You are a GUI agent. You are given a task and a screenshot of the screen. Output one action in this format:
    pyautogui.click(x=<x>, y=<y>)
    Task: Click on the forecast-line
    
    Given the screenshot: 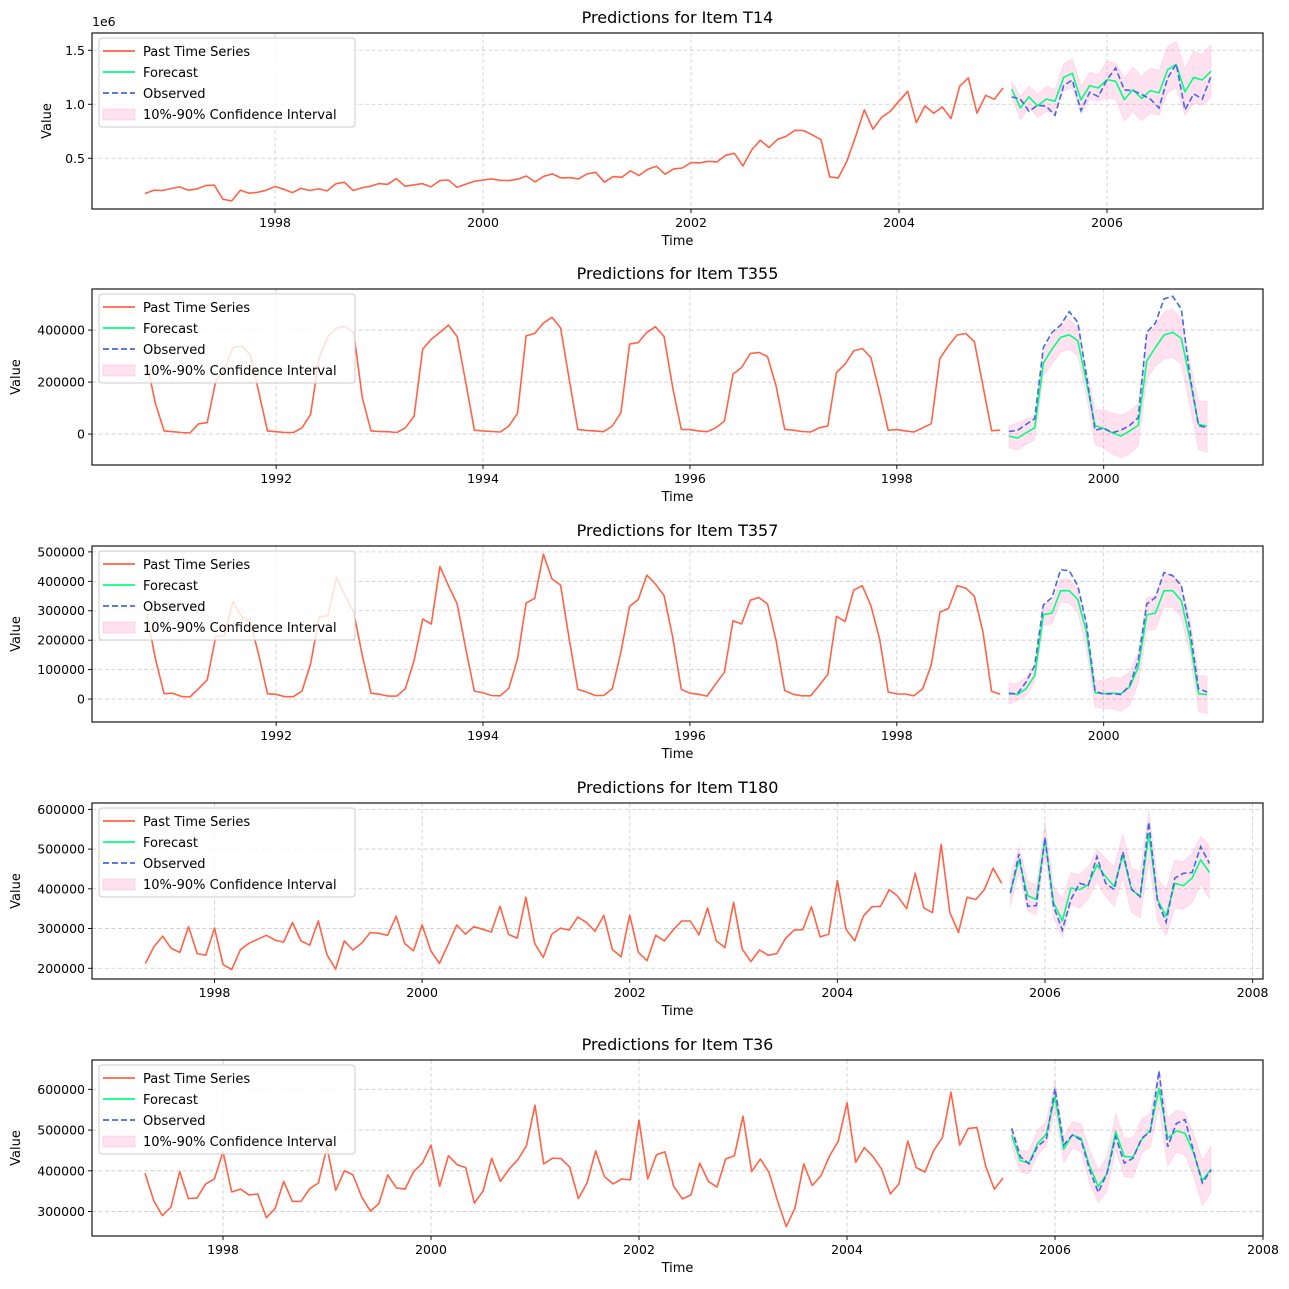 What is the action you would take?
    pyautogui.click(x=1110, y=877)
    